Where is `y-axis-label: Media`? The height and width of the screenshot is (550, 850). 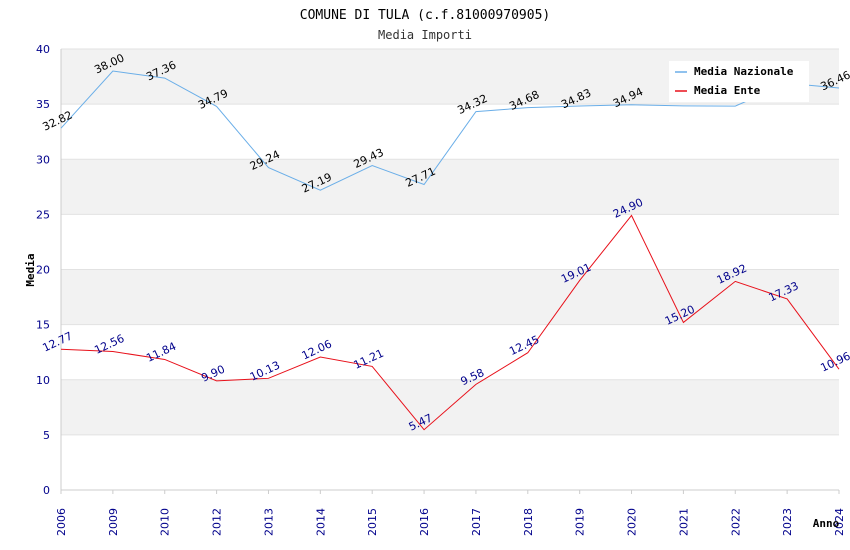
y-axis-label: Media is located at coordinates (30, 269).